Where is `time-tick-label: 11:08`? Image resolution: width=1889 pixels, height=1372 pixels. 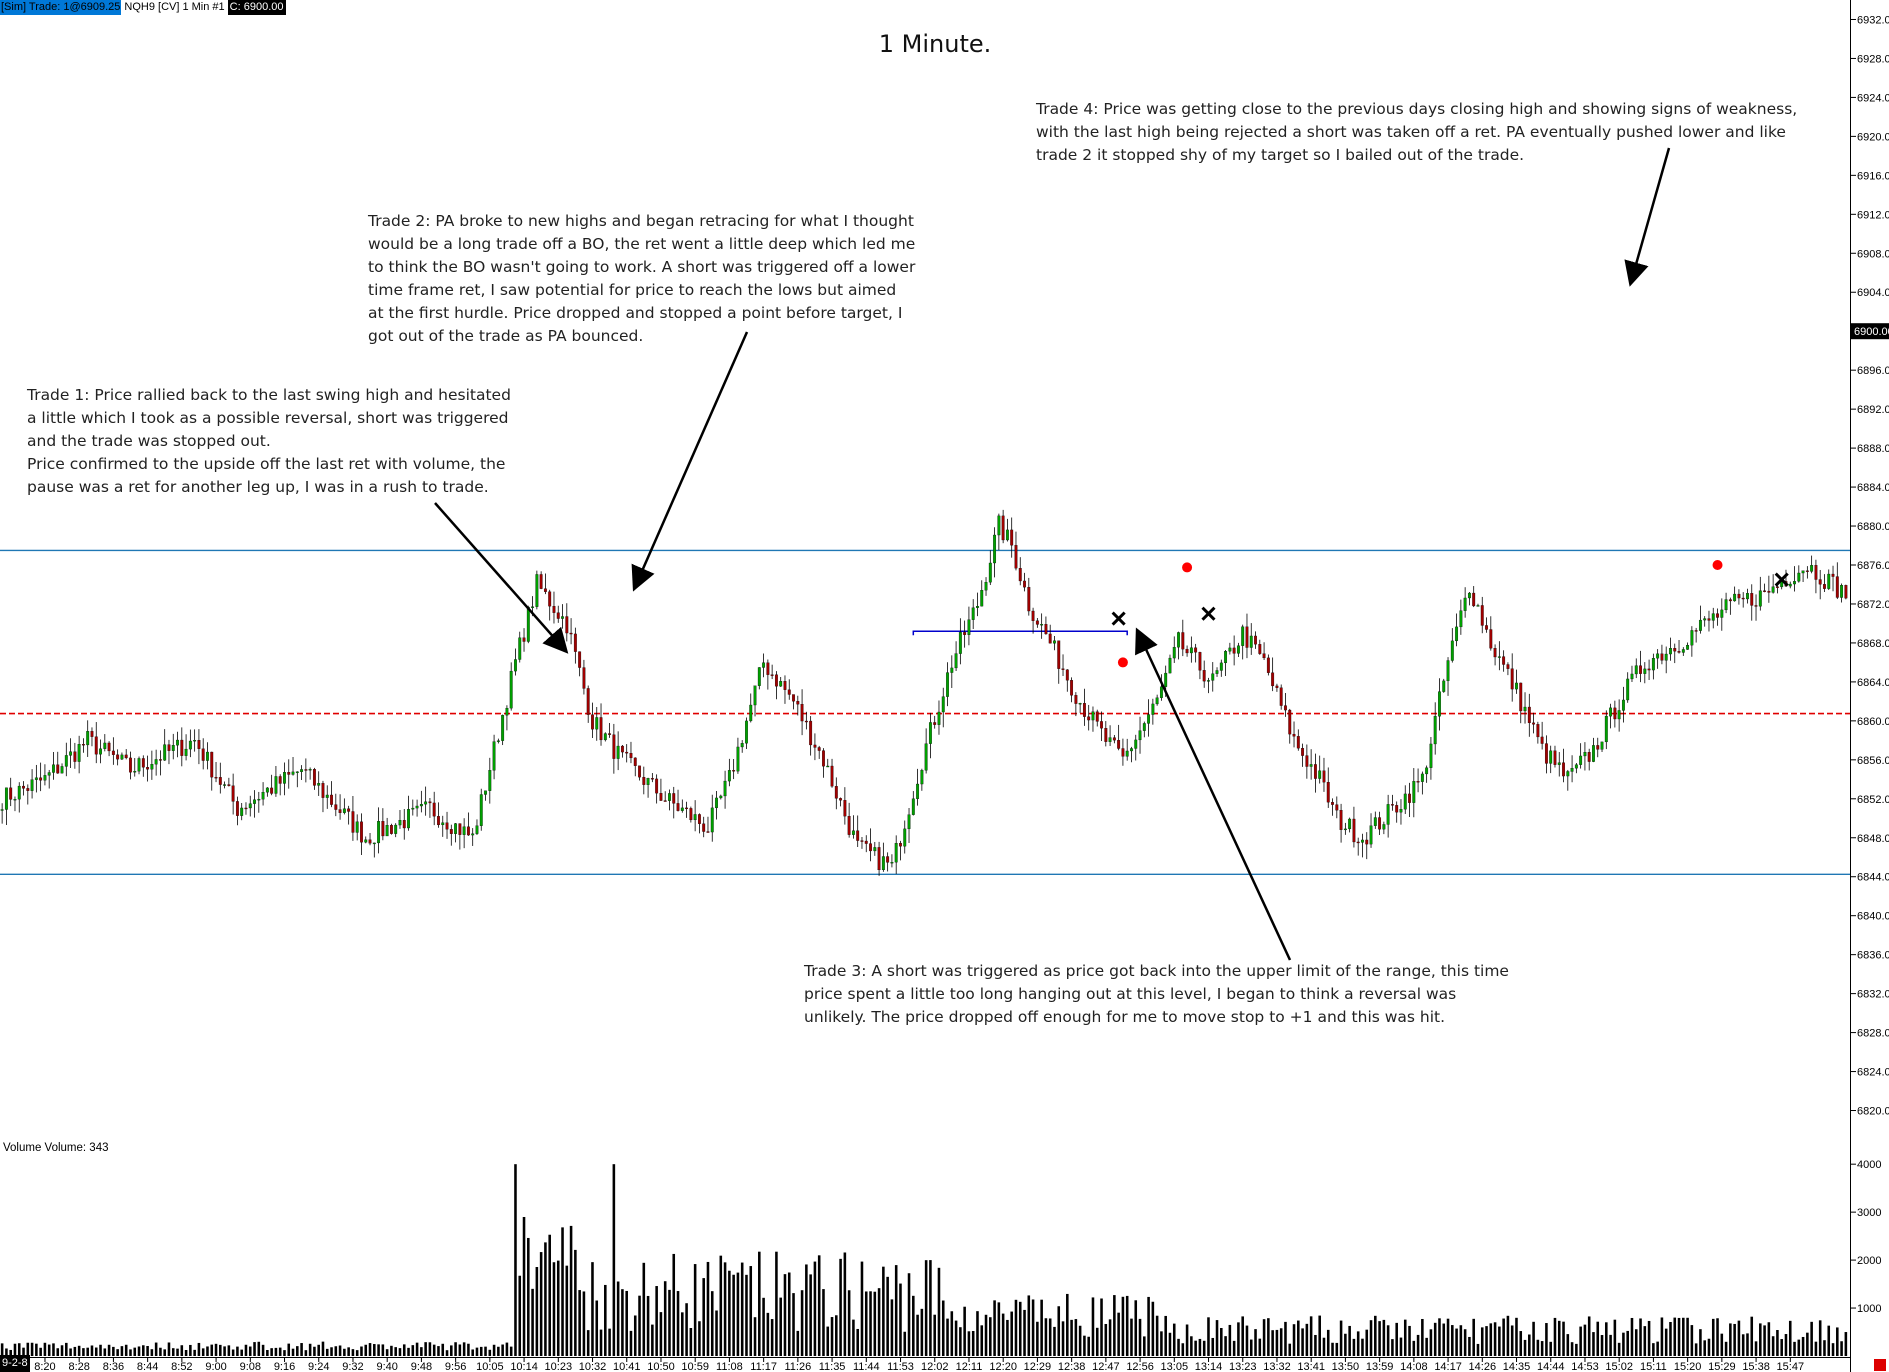
time-tick-label: 11:08 is located at coordinates (729, 1366).